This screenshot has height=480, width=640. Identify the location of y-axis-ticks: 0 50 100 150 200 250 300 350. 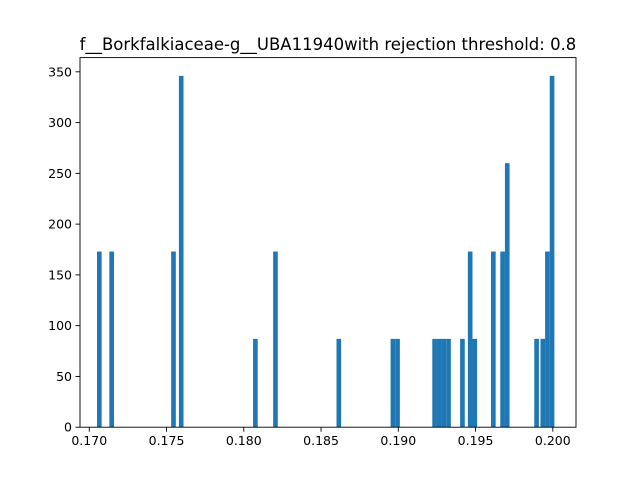
(64, 249).